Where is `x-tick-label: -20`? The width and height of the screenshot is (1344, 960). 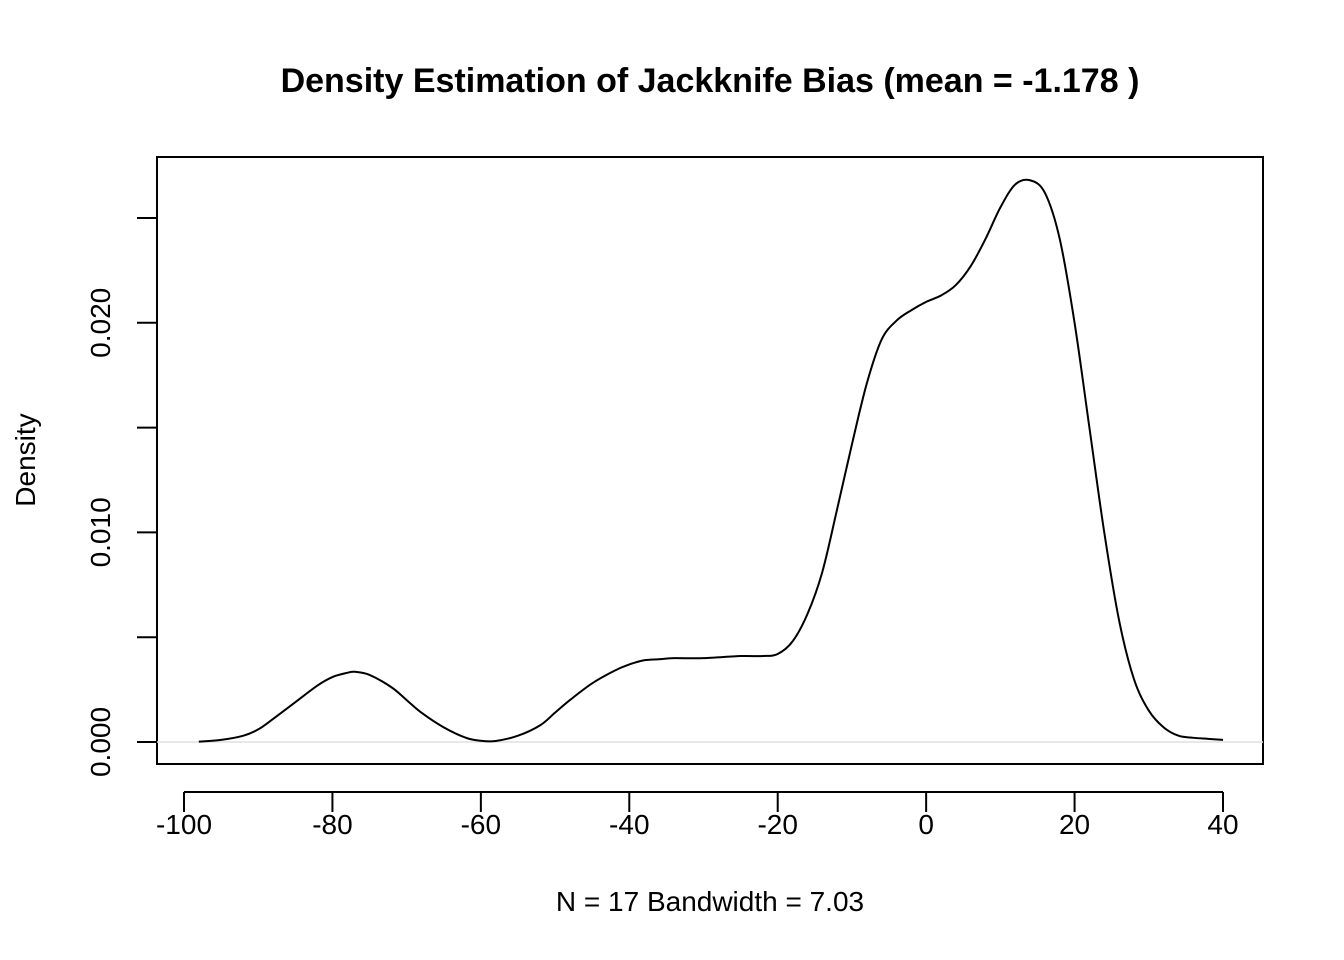 x-tick-label: -20 is located at coordinates (777, 824).